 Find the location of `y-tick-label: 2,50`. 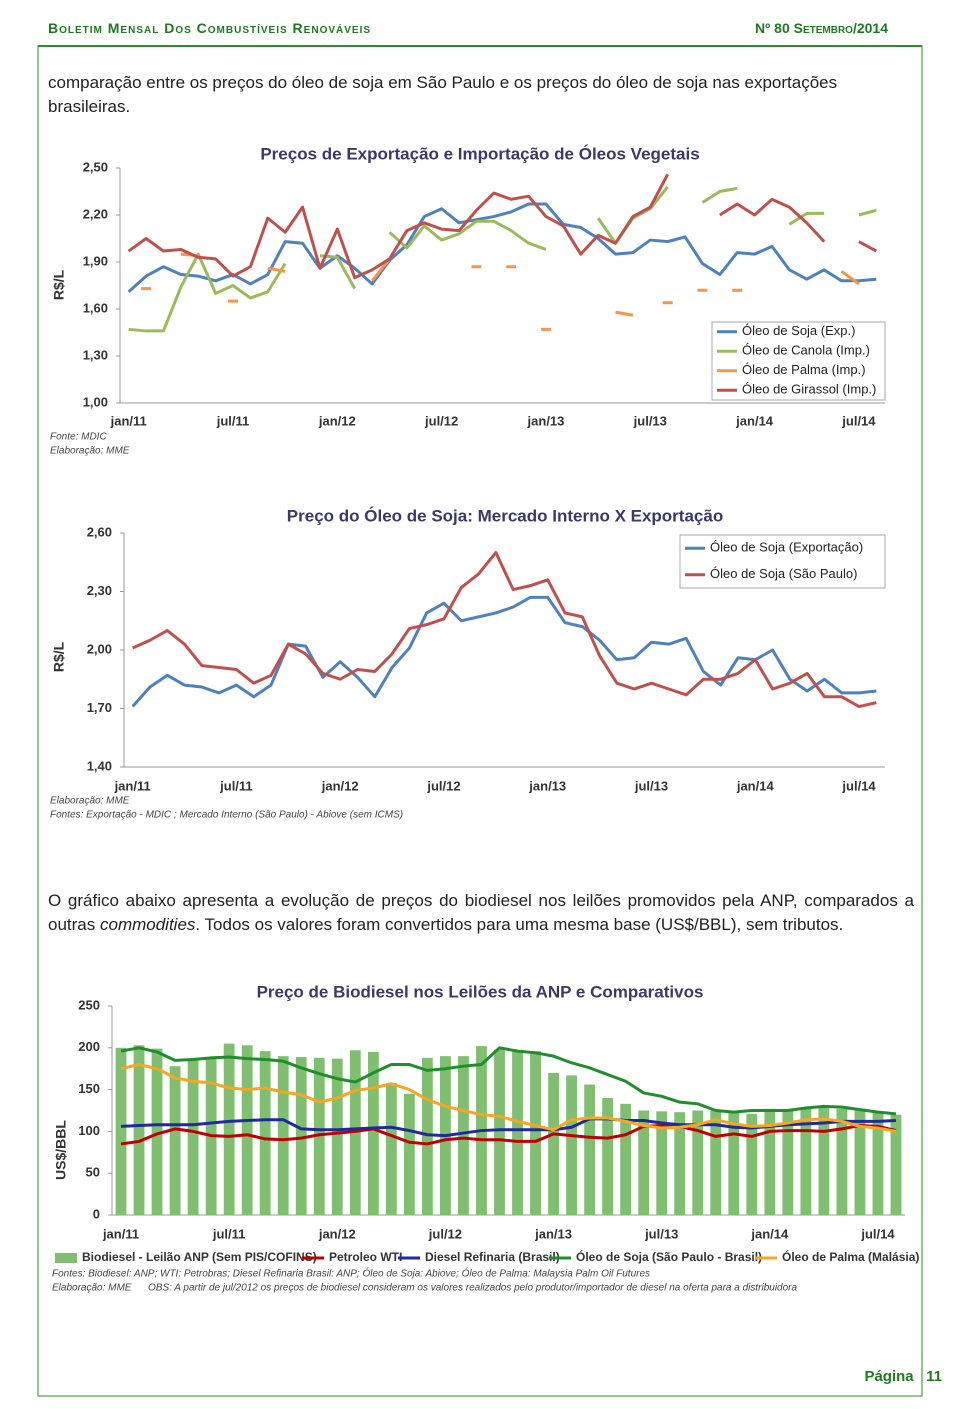

y-tick-label: 2,50 is located at coordinates (95, 166).